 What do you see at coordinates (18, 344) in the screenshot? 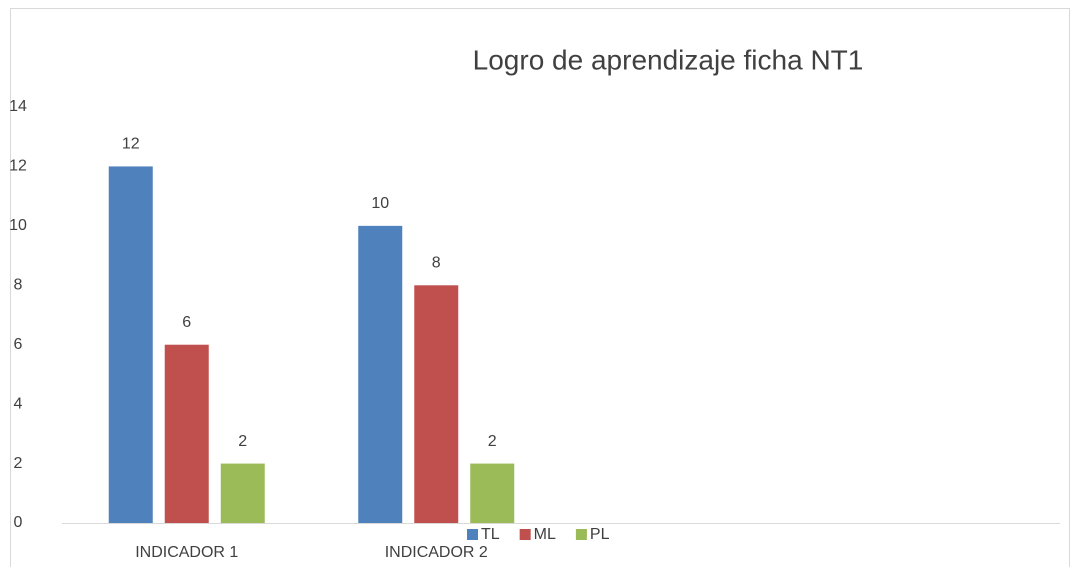
I see `y-tick-label: 6` at bounding box center [18, 344].